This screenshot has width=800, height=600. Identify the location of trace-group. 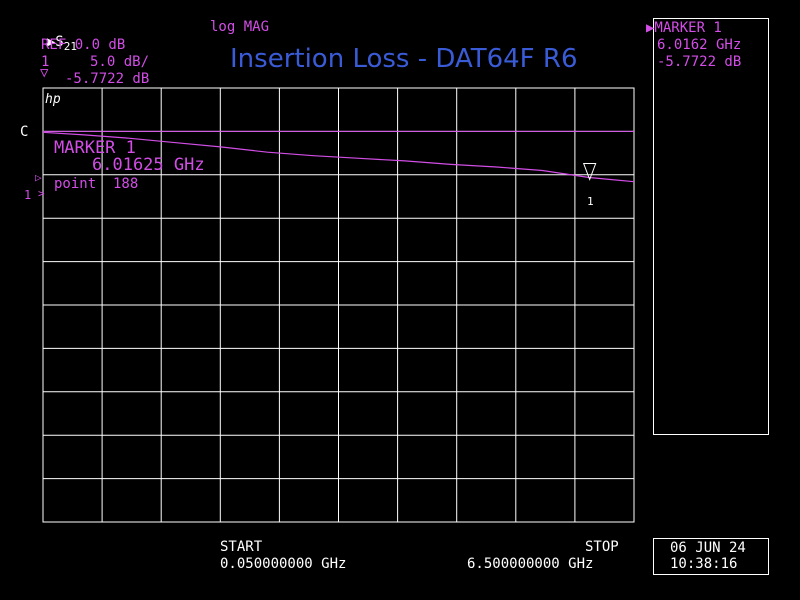
(338, 157).